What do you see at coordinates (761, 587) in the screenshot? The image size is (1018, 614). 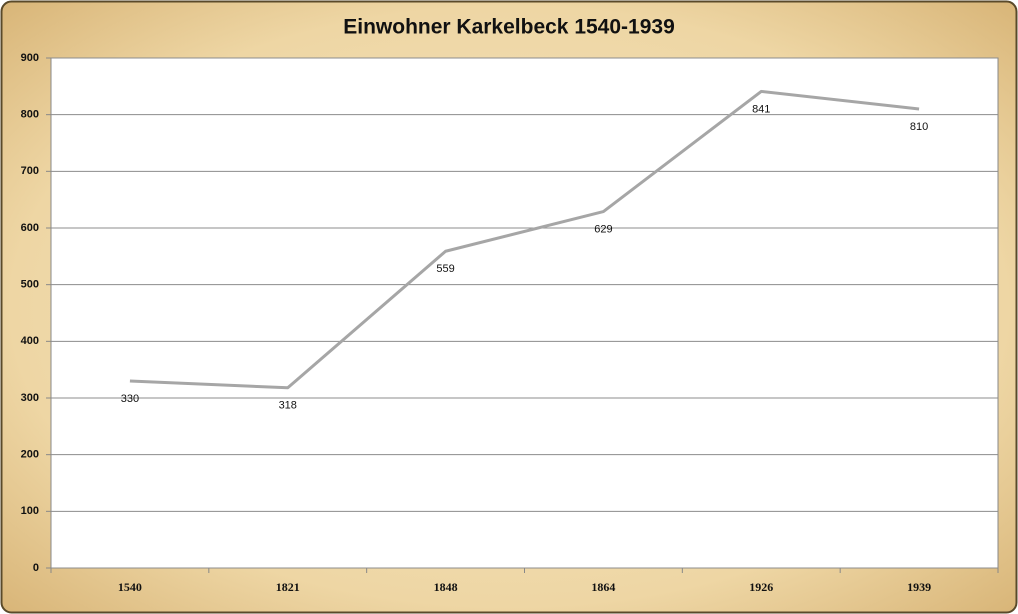 I see `x-tick-label: 1926` at bounding box center [761, 587].